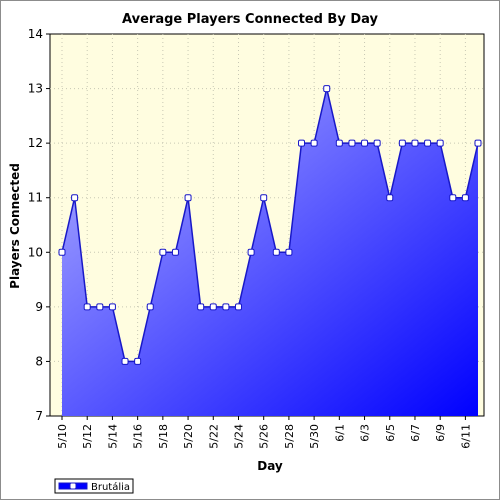 Image resolution: width=500 pixels, height=504 pixels. What do you see at coordinates (62, 436) in the screenshot?
I see `x-tick-label: 5/10` at bounding box center [62, 436].